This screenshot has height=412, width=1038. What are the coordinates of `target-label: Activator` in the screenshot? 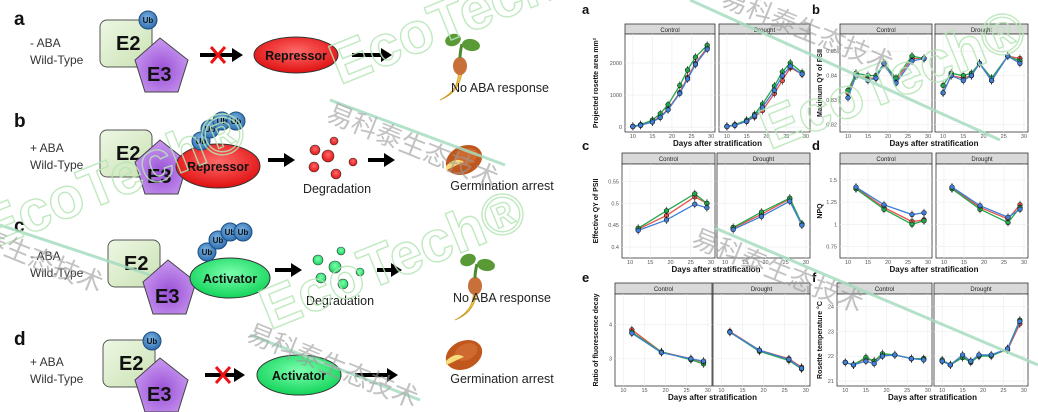 It's located at (230, 279).